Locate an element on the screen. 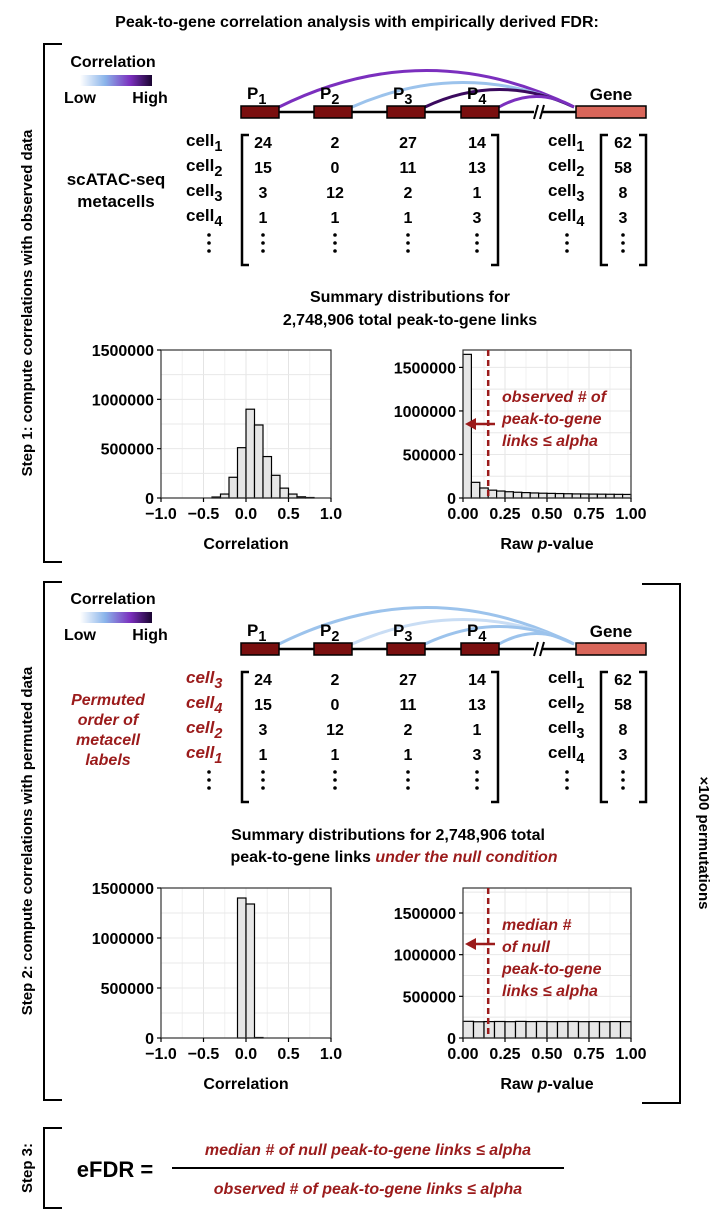 The width and height of the screenshot is (715, 1218). peak-label-4-base: P is located at coordinates (472, 630).